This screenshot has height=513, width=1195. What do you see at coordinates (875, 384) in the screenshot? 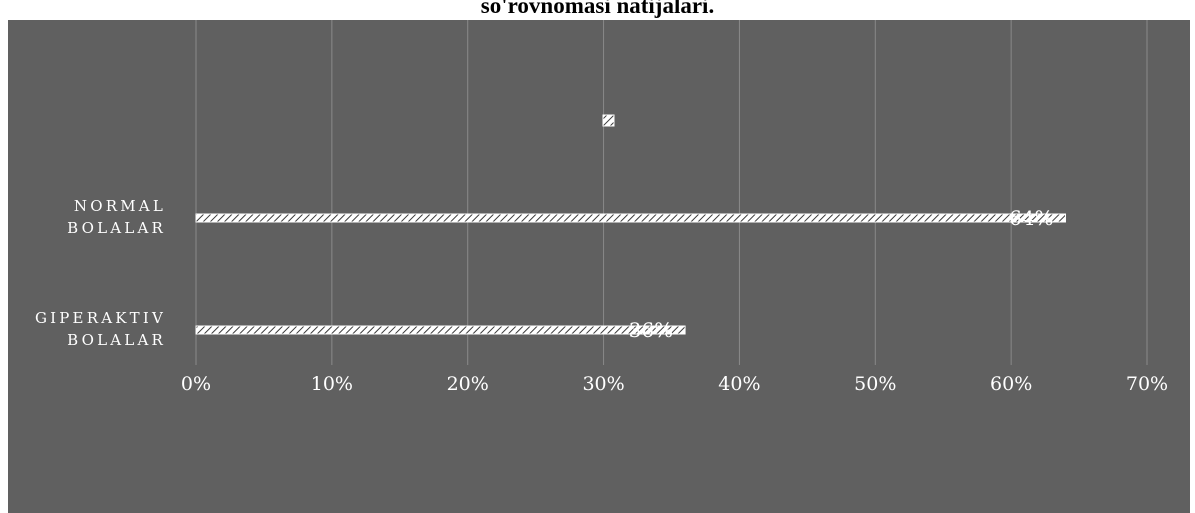
I see `x-tick-label: 50%` at bounding box center [875, 384].